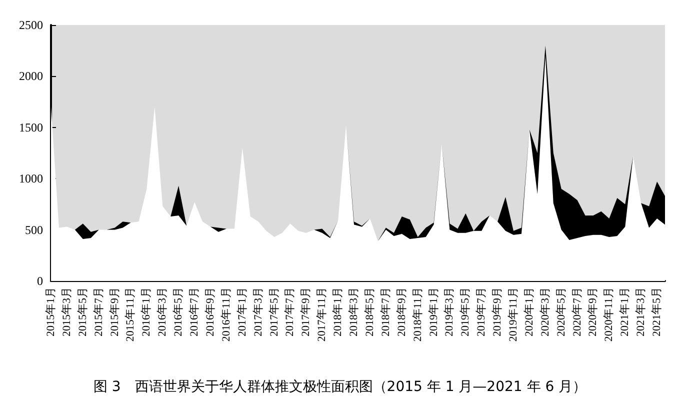 The image size is (680, 415). Describe the element at coordinates (146, 311) in the screenshot. I see `x-tick-label: 2016年1月` at that location.